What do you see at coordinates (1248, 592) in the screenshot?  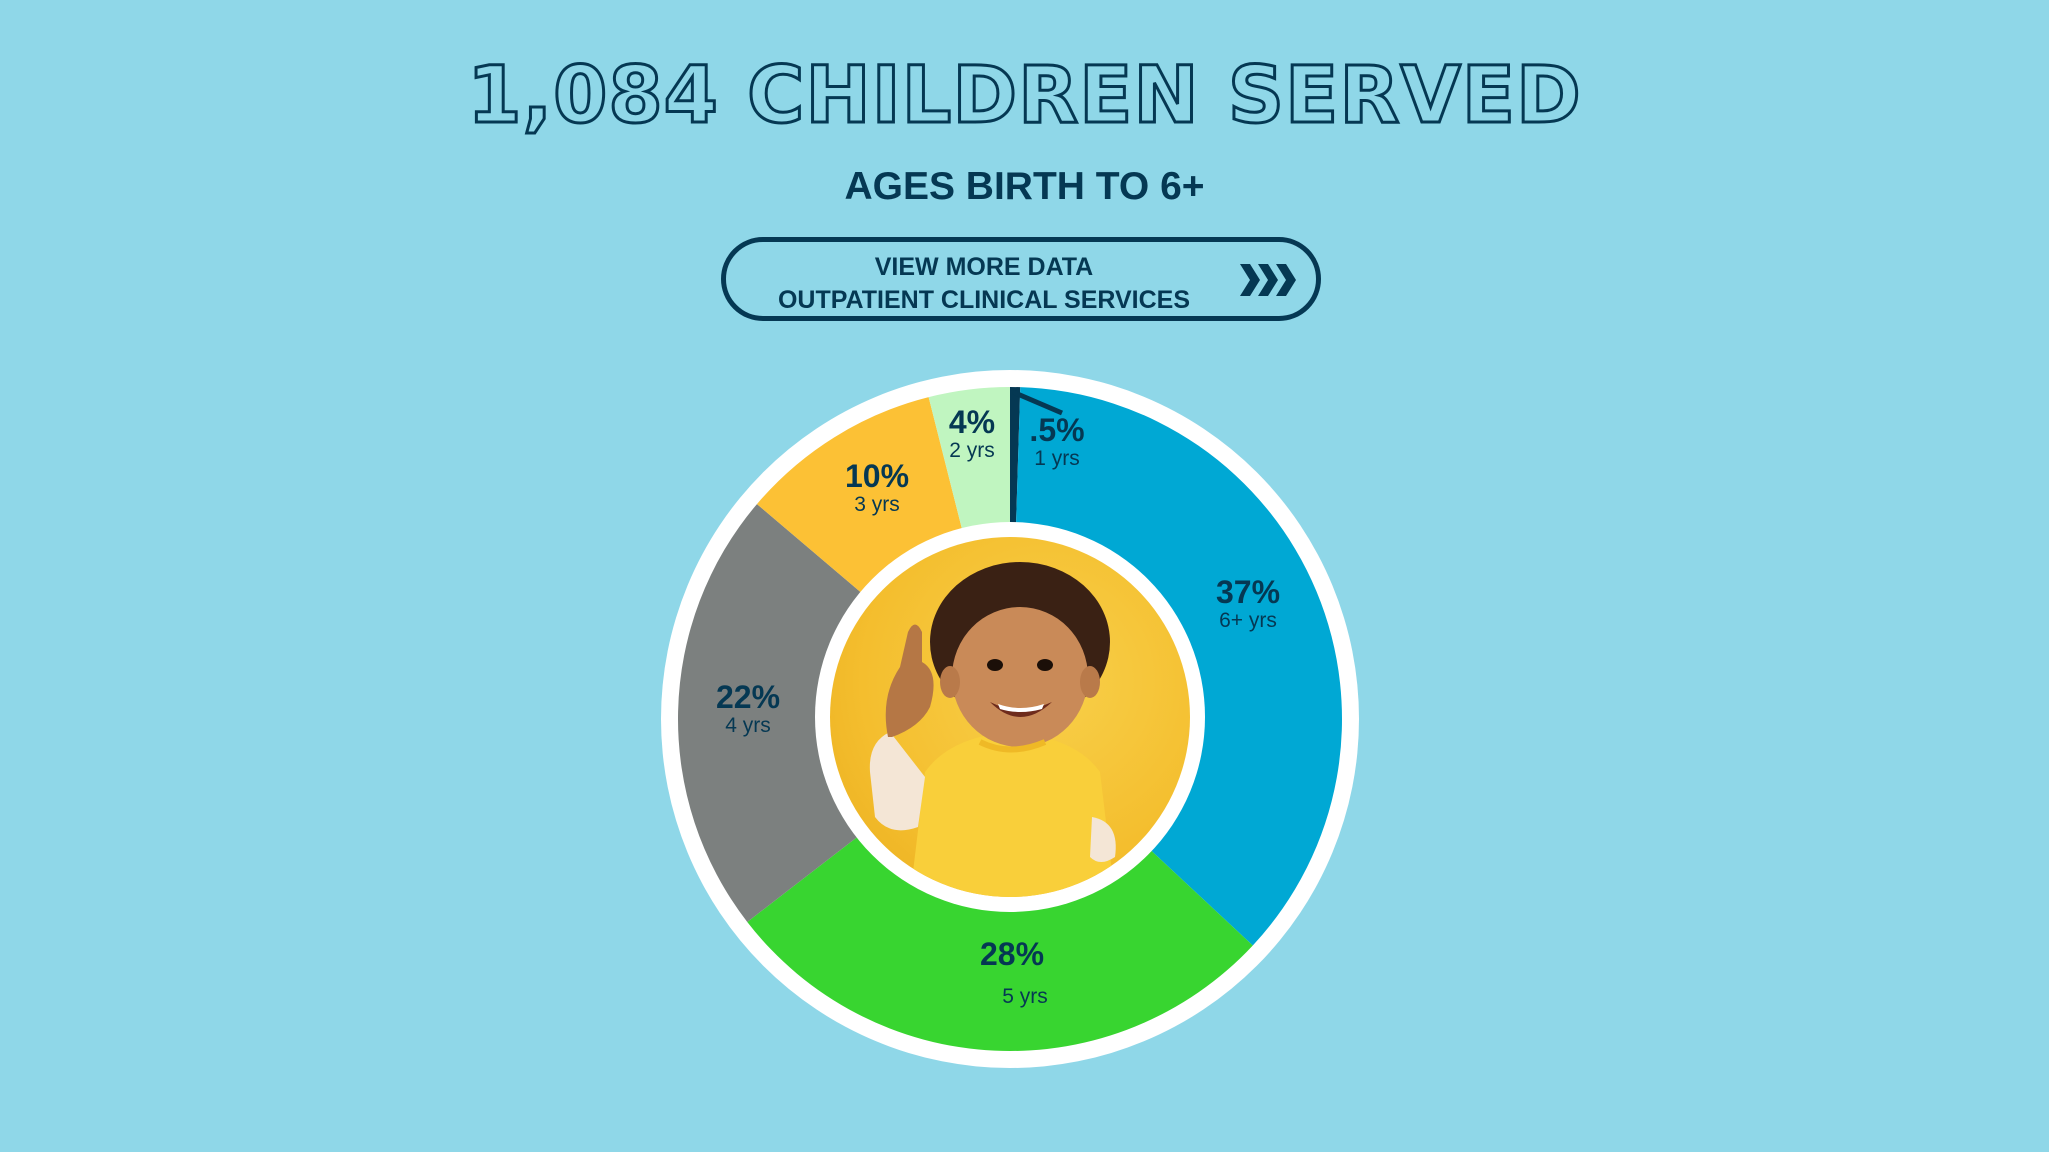 I see `slice-percent: 37%` at bounding box center [1248, 592].